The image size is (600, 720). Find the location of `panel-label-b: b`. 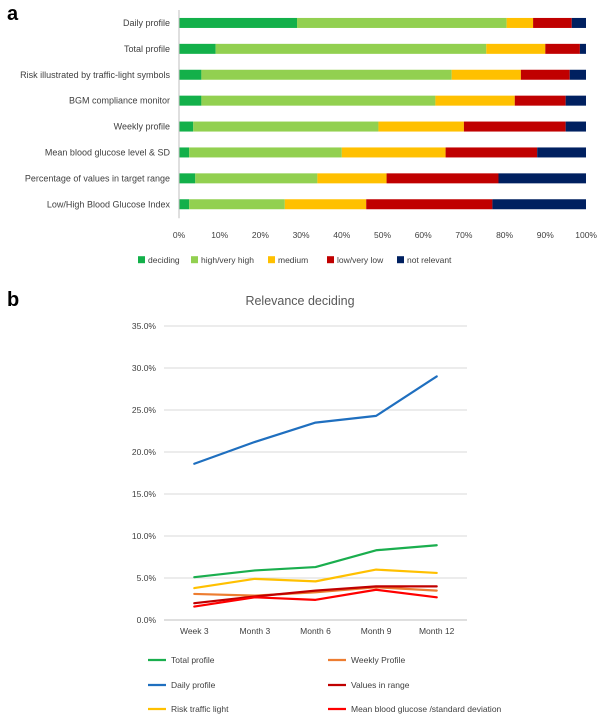

panel-label-b: b is located at coordinates (13, 300).